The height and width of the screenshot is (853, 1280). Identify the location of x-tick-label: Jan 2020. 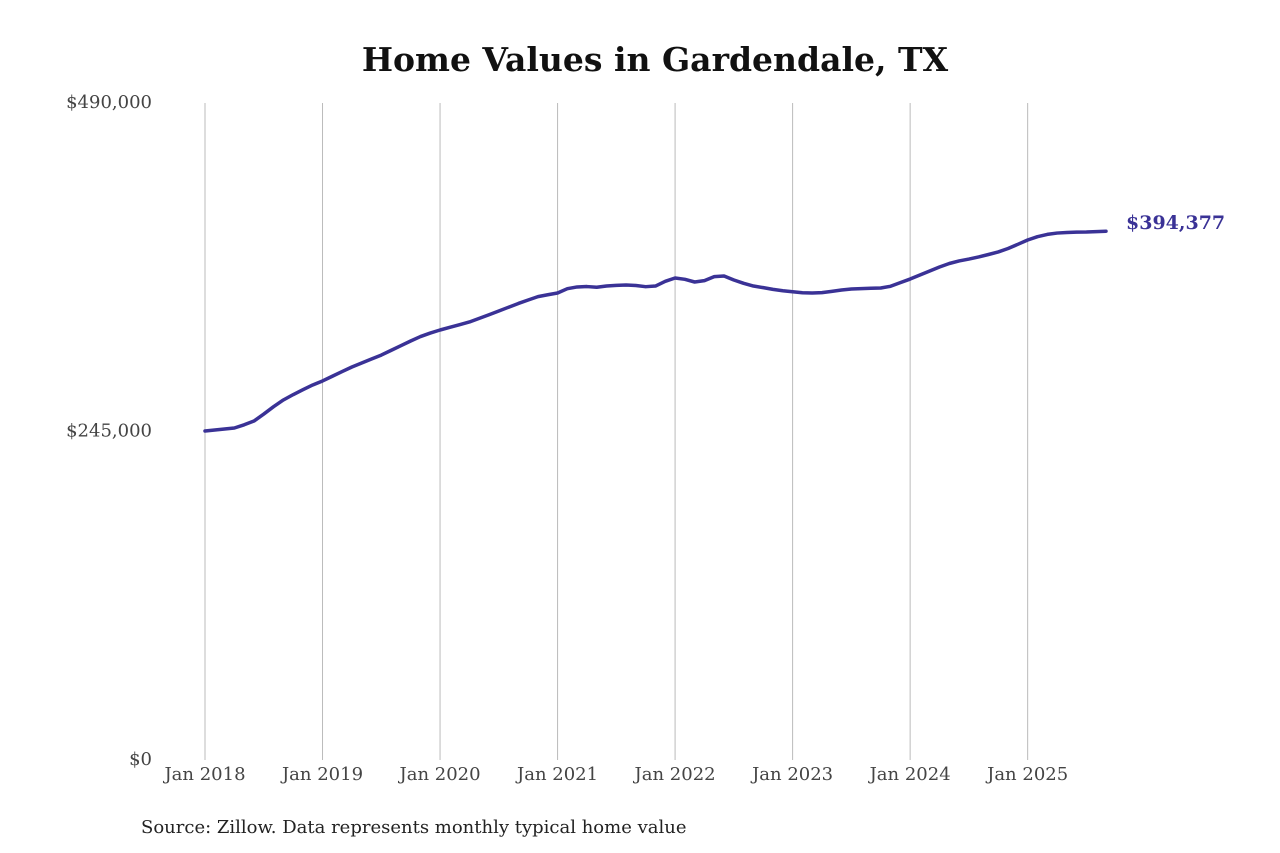
(439, 774).